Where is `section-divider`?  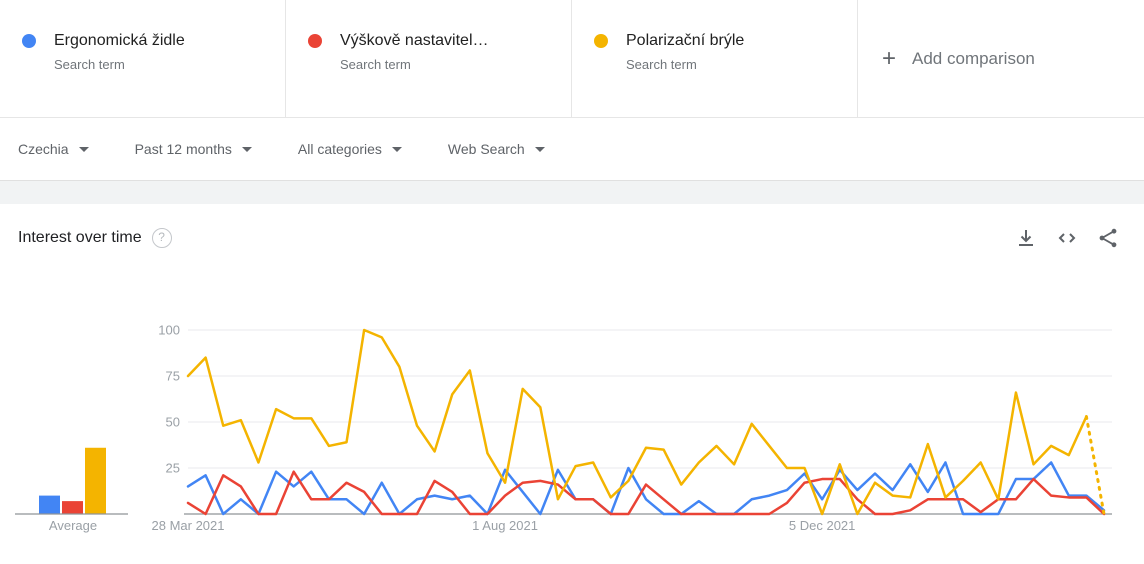 section-divider is located at coordinates (572, 192).